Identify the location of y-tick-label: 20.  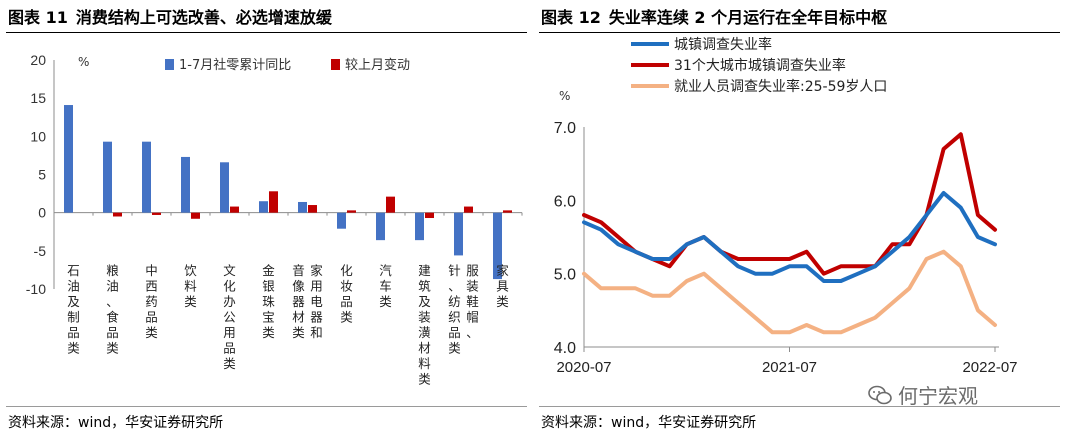
(38, 60).